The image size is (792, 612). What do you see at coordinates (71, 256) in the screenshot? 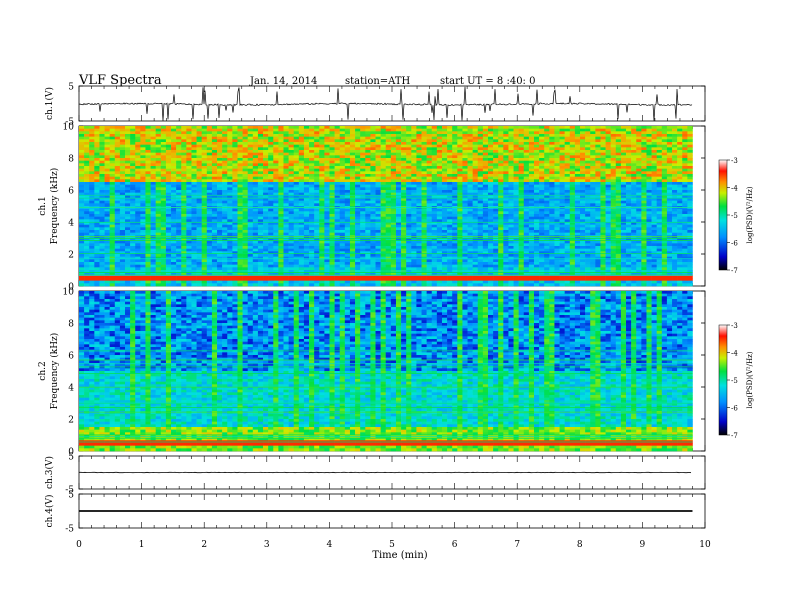
I see `y-tick-label: 2` at bounding box center [71, 256].